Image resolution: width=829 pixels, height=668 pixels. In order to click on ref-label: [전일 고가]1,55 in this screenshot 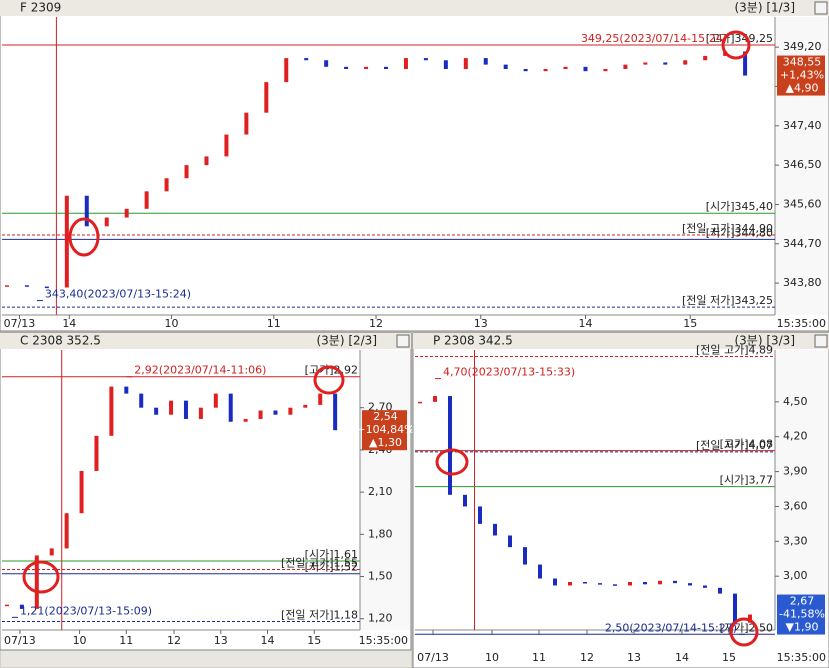, I will do `click(319, 562)`.